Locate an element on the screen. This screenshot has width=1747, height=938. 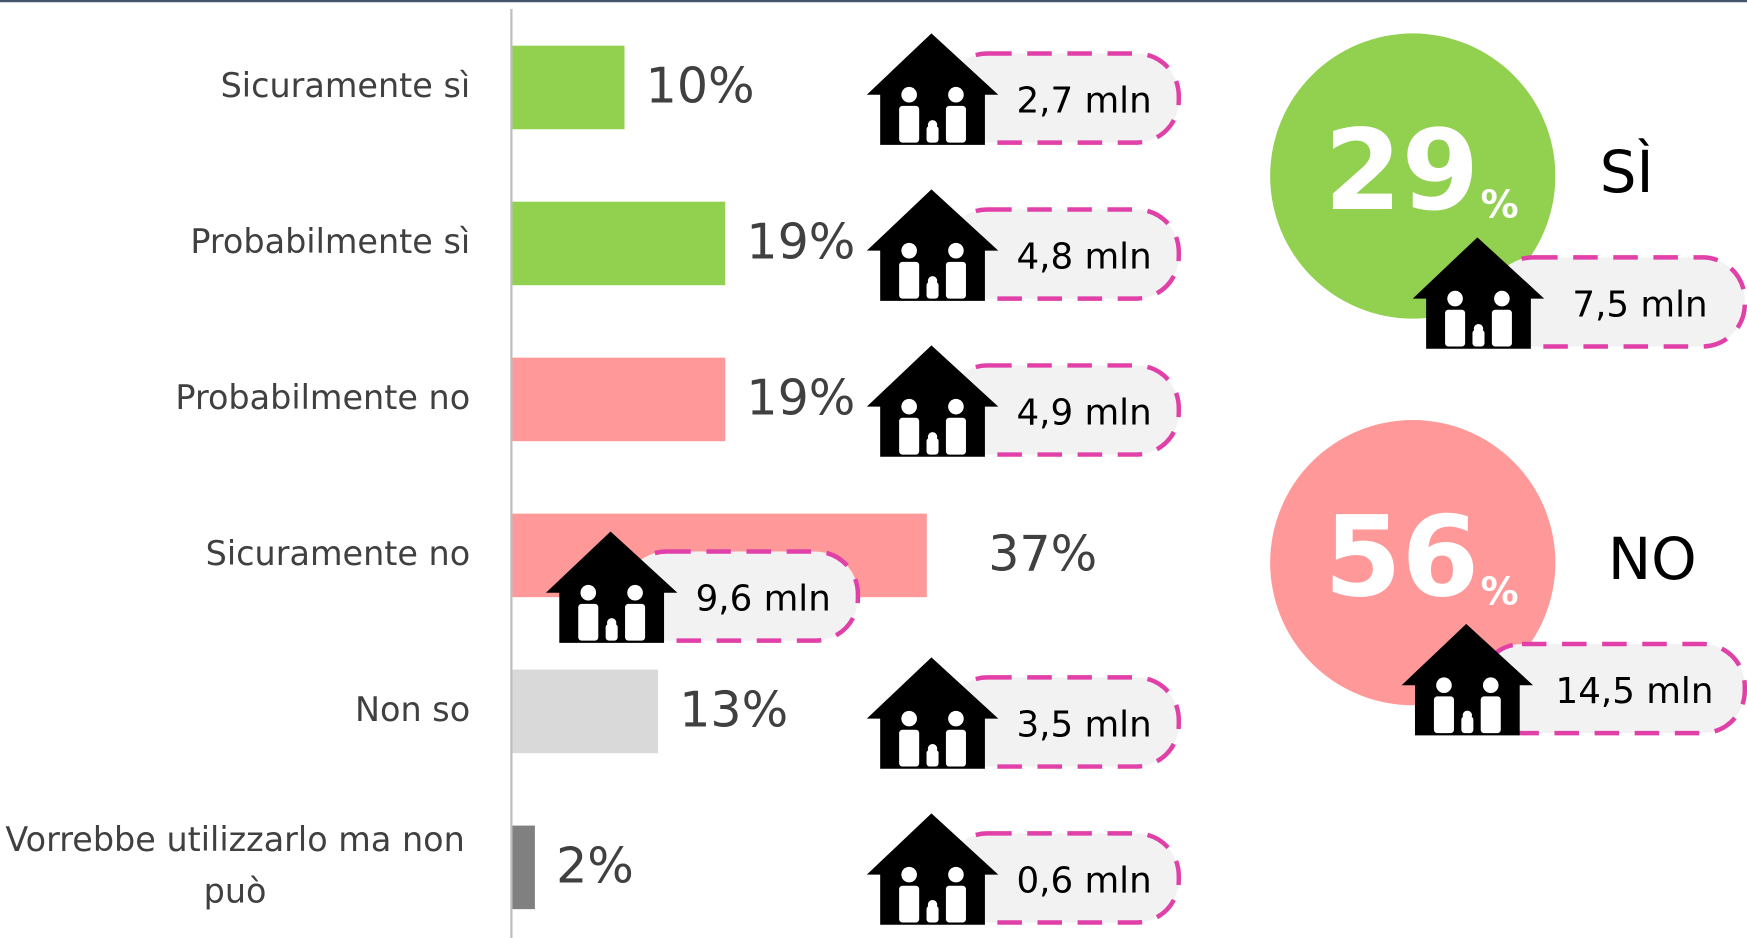
category-label: Sicuramente sì is located at coordinates (235, 86).